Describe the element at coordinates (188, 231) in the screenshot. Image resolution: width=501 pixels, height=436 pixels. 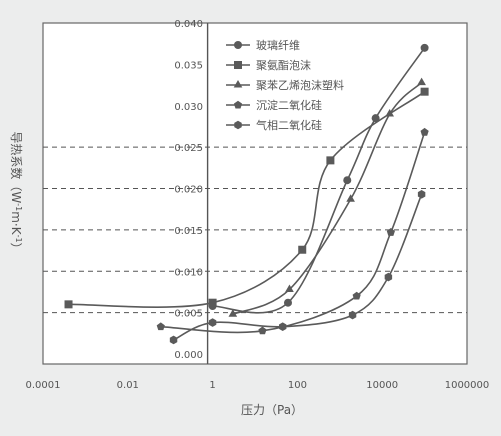
I see `y-tick-label-3: 0.015` at that location.